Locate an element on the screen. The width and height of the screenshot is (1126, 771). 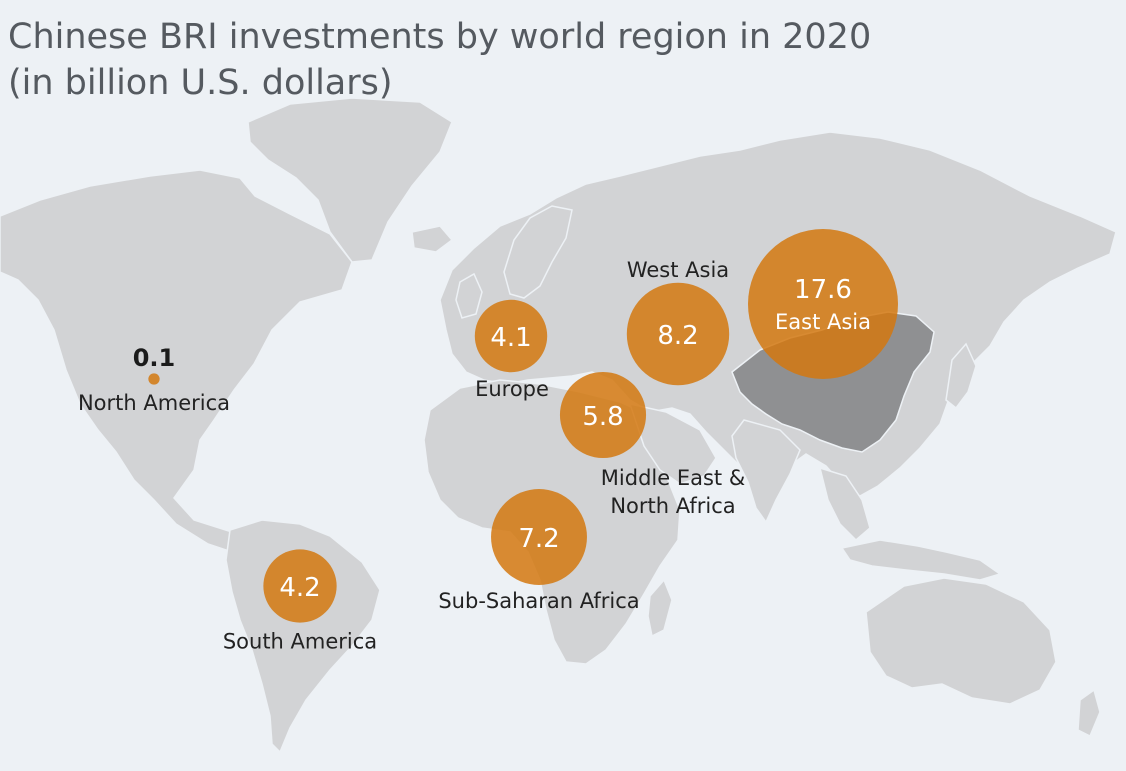
land-greenland is located at coordinates (350, 180).